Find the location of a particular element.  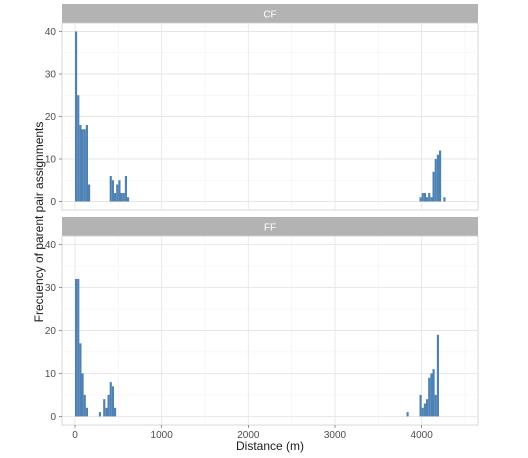

x-tick-label: 0 is located at coordinates (75, 435).